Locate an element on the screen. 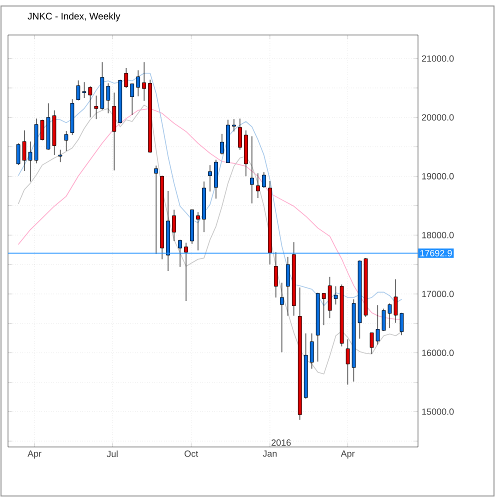 The image size is (504, 497). y-tick-label: 21000.0 is located at coordinates (438, 58).